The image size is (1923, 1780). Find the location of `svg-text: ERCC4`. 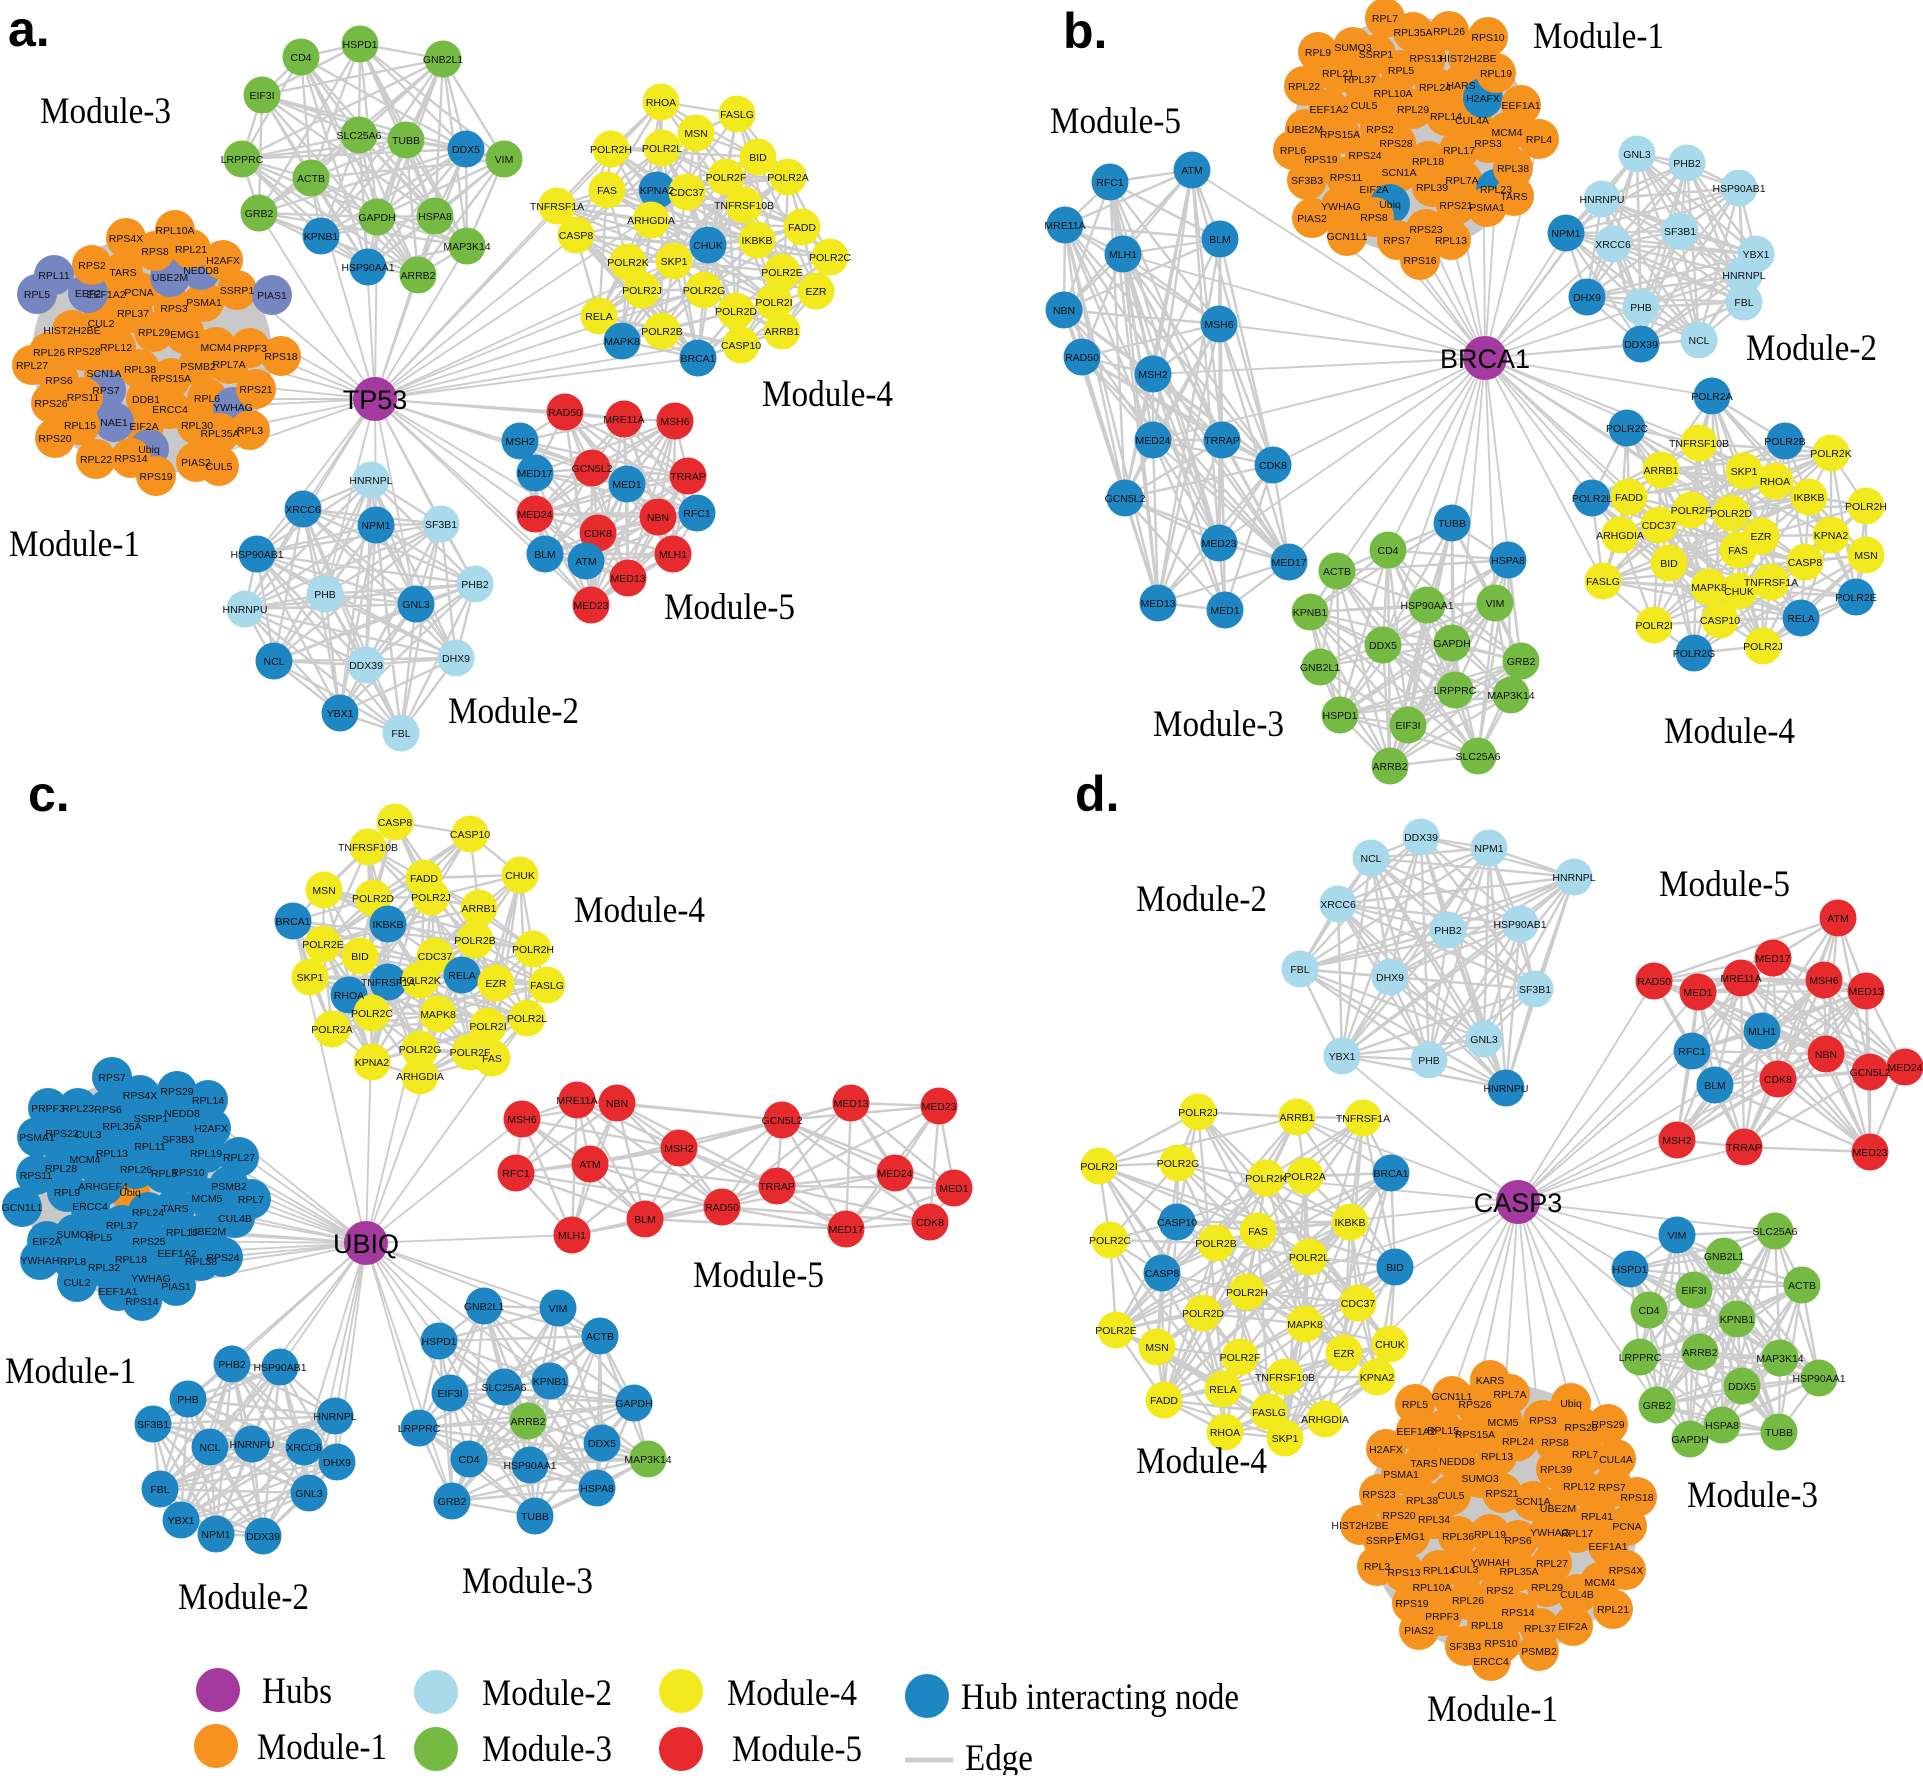

svg-text: ERCC4 is located at coordinates (1491, 1662).